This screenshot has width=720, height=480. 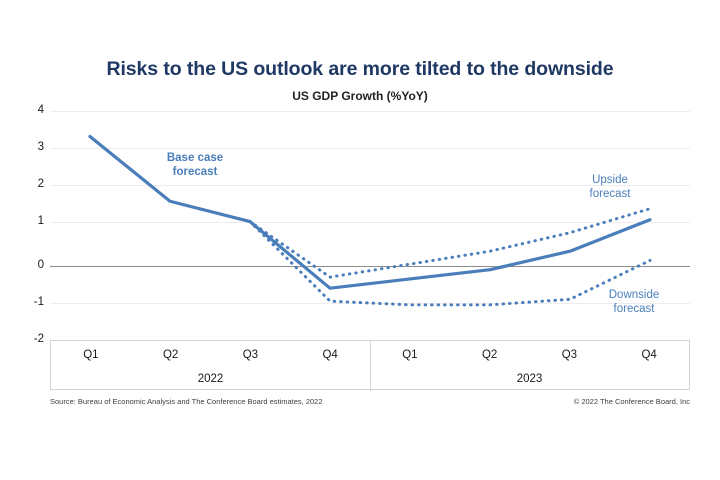 I want to click on y-tick-label-2: 2, so click(x=40, y=184).